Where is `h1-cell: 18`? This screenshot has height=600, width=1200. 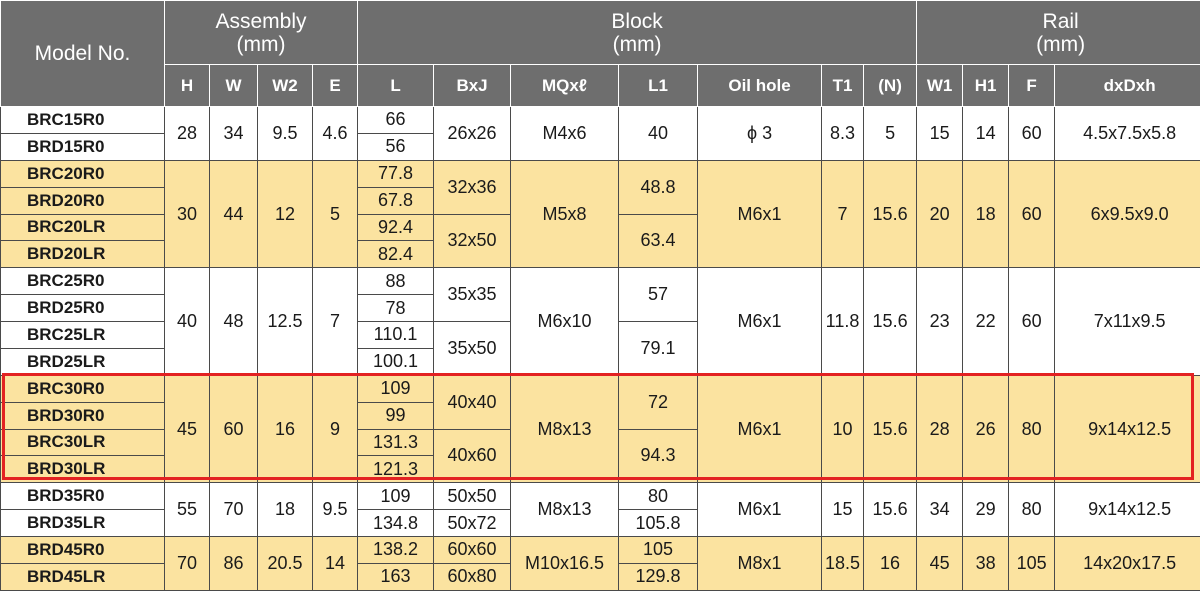 h1-cell: 18 is located at coordinates (986, 214).